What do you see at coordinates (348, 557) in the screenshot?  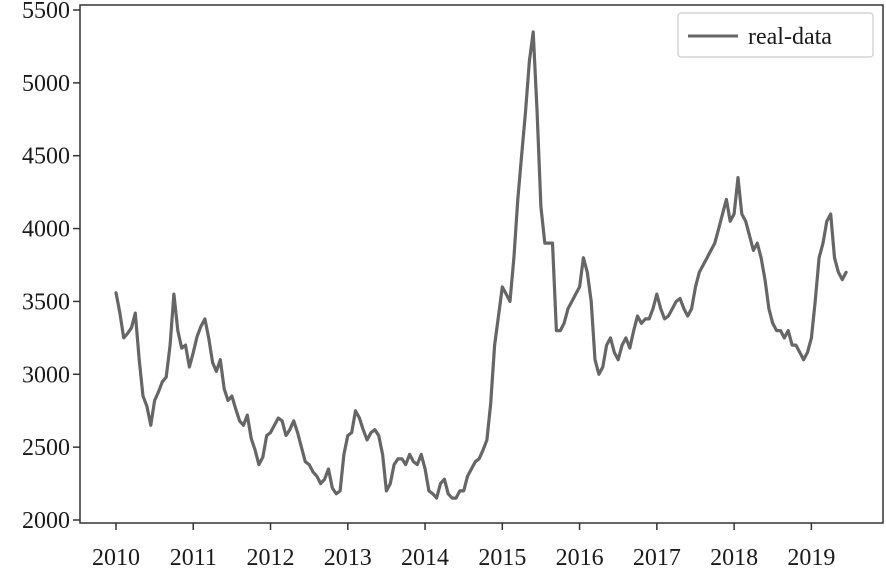 I see `x-tick-label: 2013` at bounding box center [348, 557].